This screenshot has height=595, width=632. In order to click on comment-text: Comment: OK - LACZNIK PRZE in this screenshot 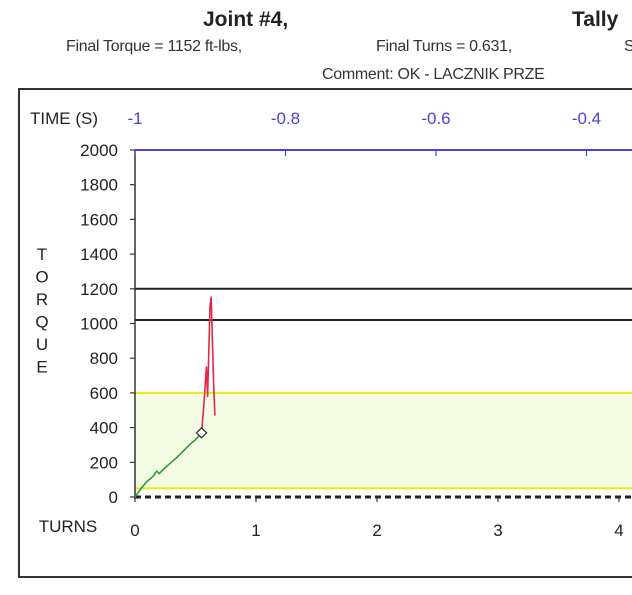, I will do `click(433, 74)`.